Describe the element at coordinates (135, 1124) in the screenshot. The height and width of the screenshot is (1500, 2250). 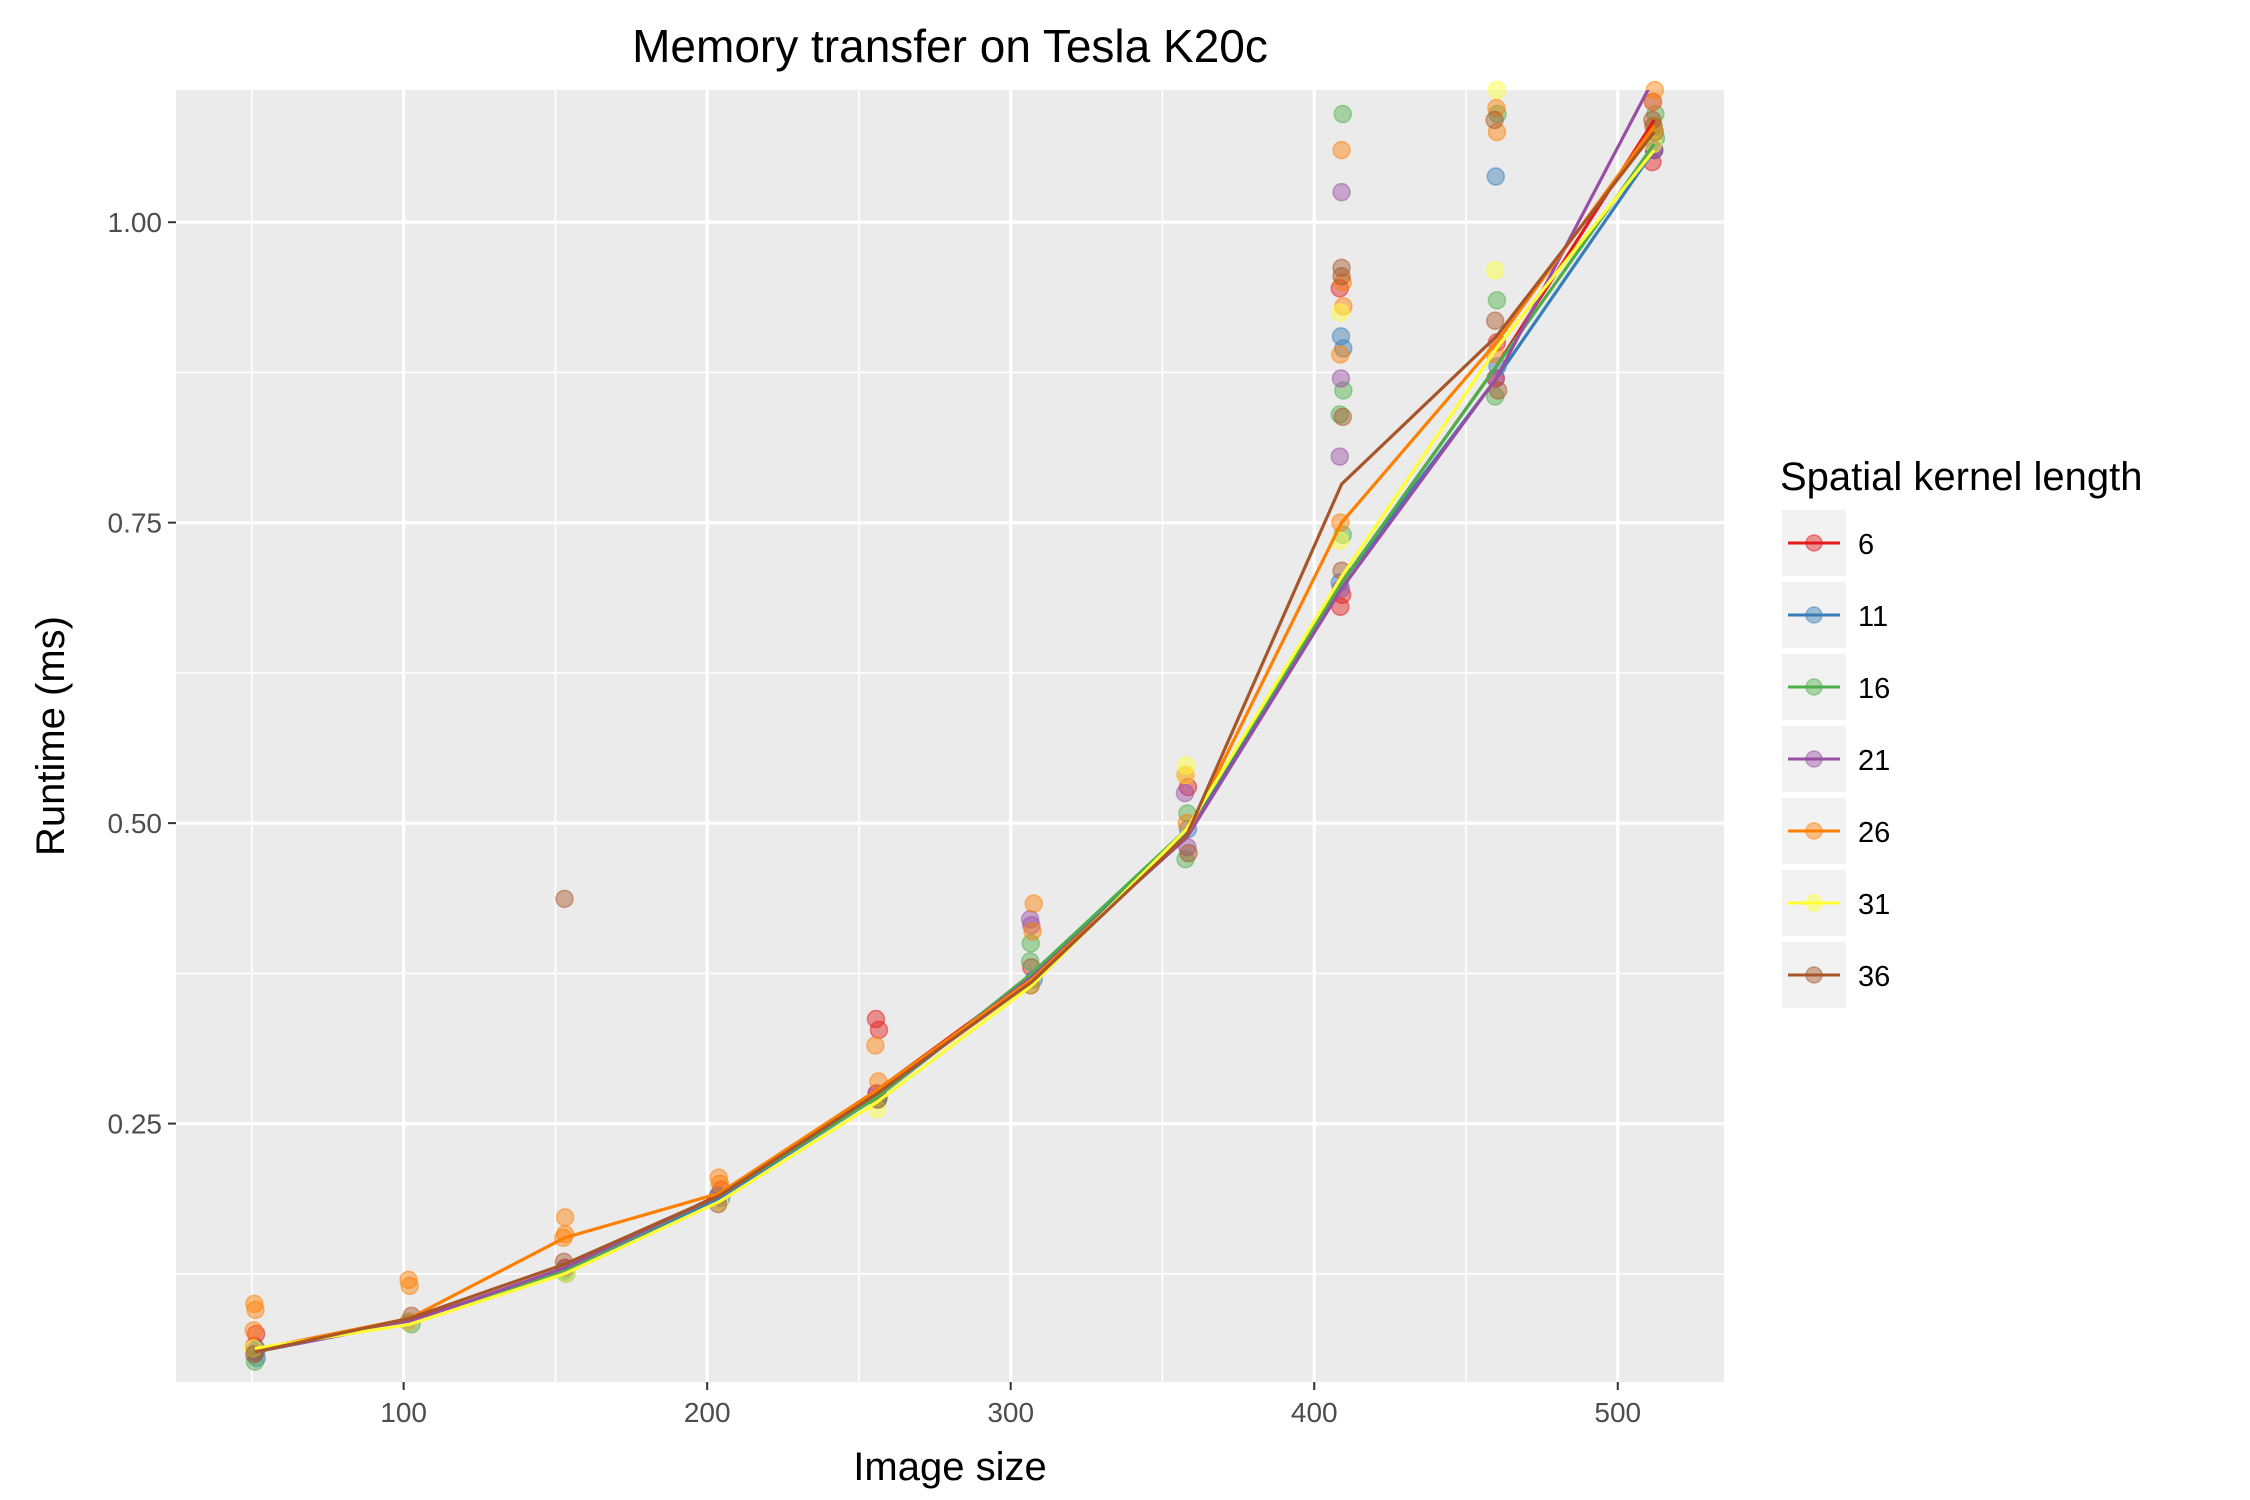
I see `y-tick-label: 0.25` at that location.